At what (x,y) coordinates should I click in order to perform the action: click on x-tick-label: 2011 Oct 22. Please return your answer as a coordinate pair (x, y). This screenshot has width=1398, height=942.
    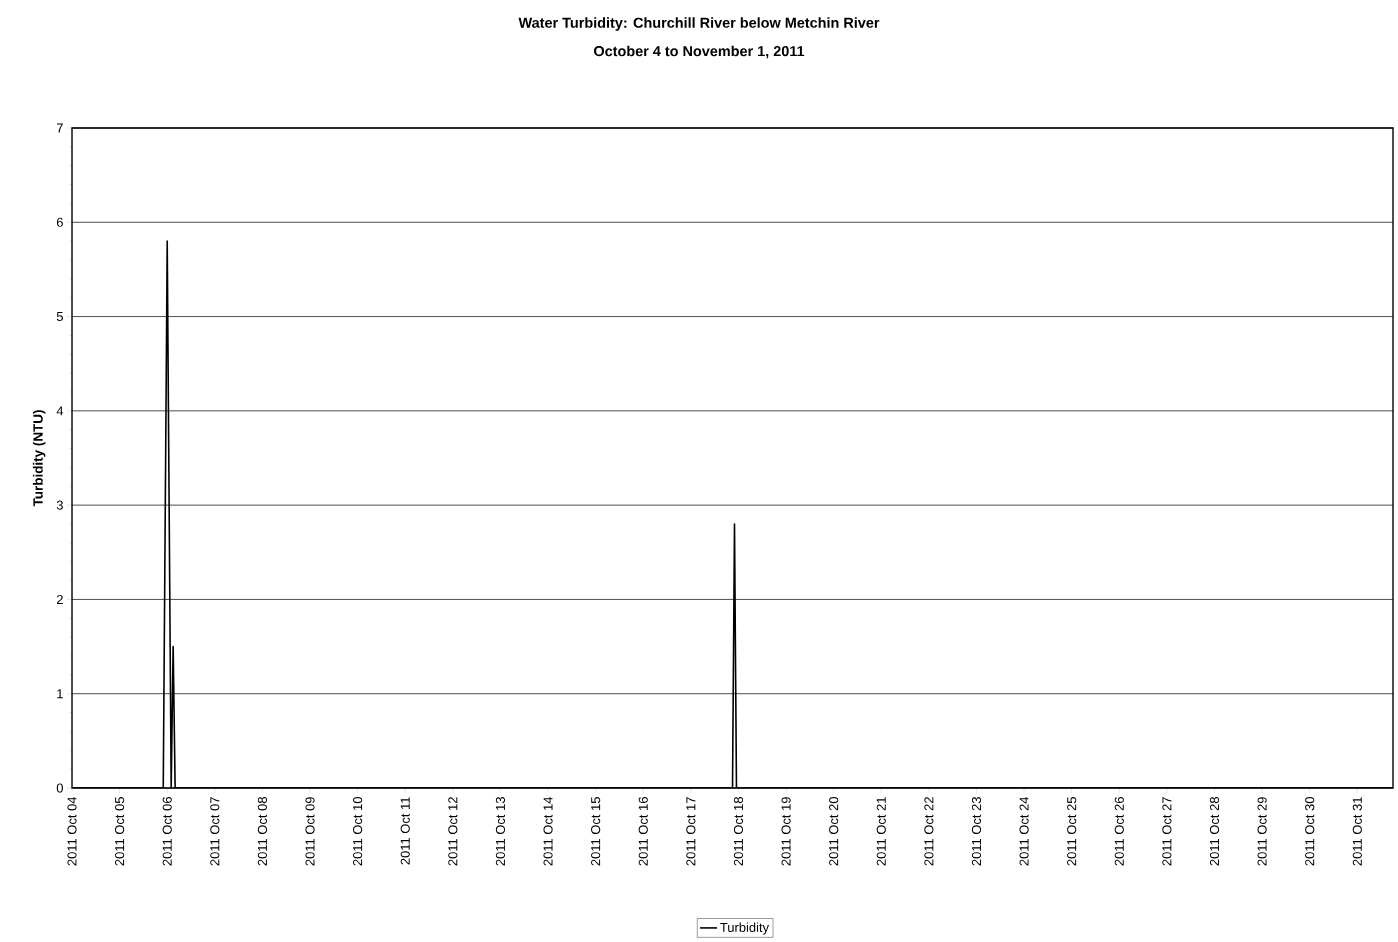
    Looking at the image, I should click on (929, 831).